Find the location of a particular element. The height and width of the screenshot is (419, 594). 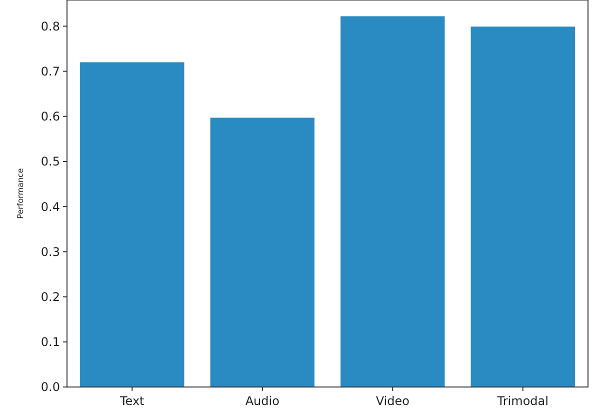

x-tick-label: Video is located at coordinates (393, 401).